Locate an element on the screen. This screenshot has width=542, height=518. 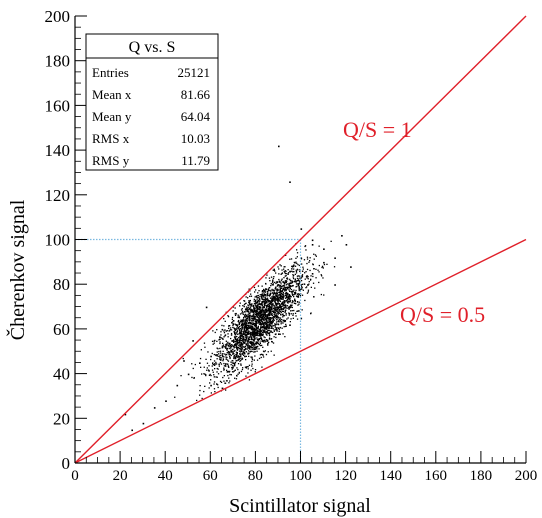
x-tick-label: 120 is located at coordinates (345, 476).